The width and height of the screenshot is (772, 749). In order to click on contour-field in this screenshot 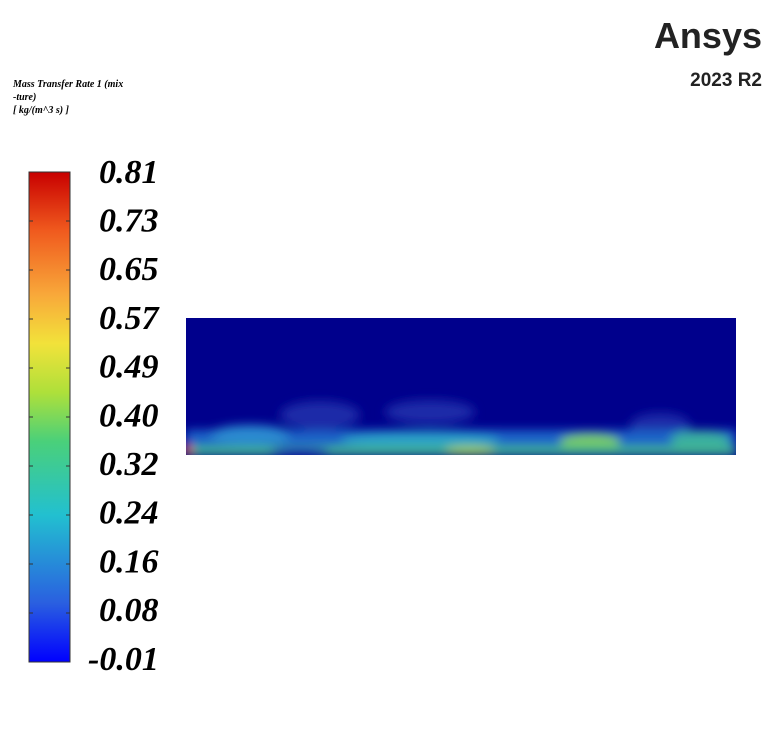, I will do `click(461, 386)`.